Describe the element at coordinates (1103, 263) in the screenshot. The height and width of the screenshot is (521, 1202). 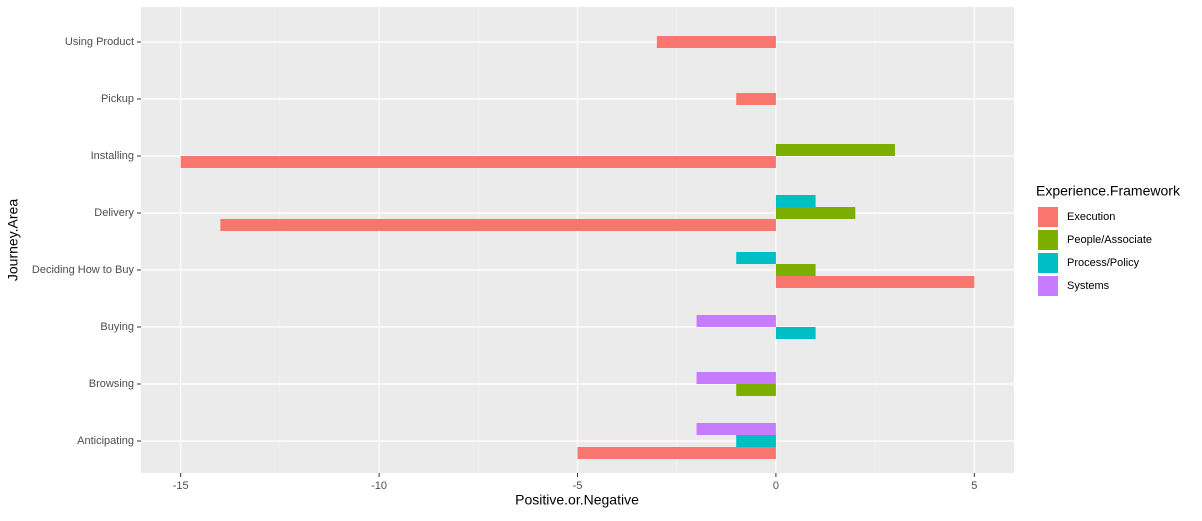
I see `legend-label: Process/Policy` at that location.